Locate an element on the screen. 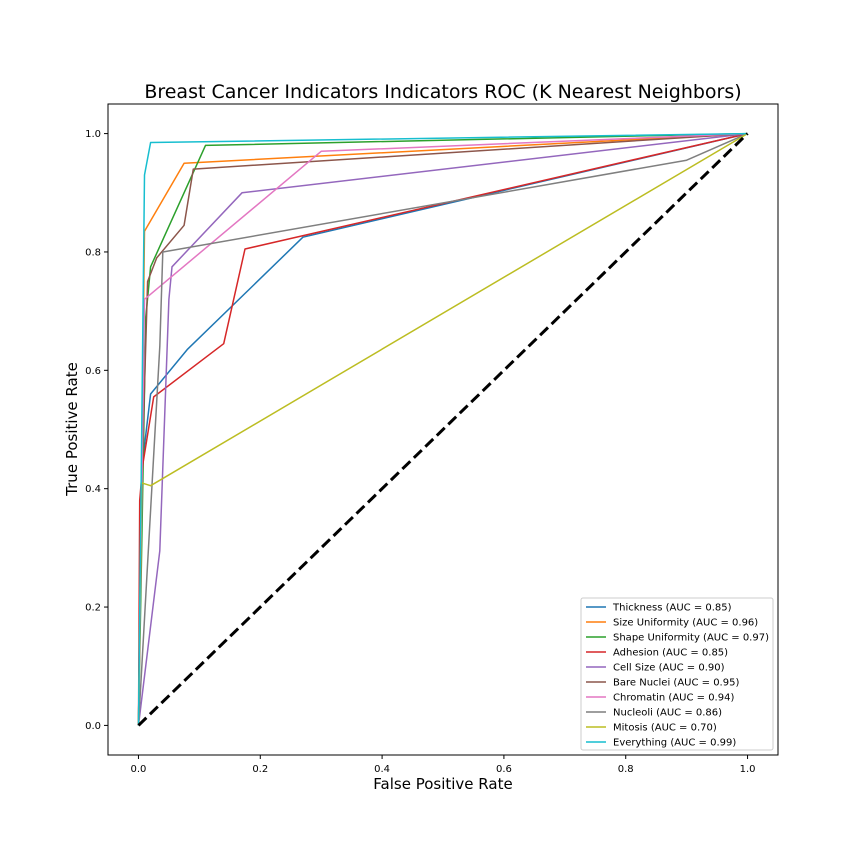 The width and height of the screenshot is (864, 864). legend-label-1: Size Uniformity (AUC = 0.96) is located at coordinates (685, 623).